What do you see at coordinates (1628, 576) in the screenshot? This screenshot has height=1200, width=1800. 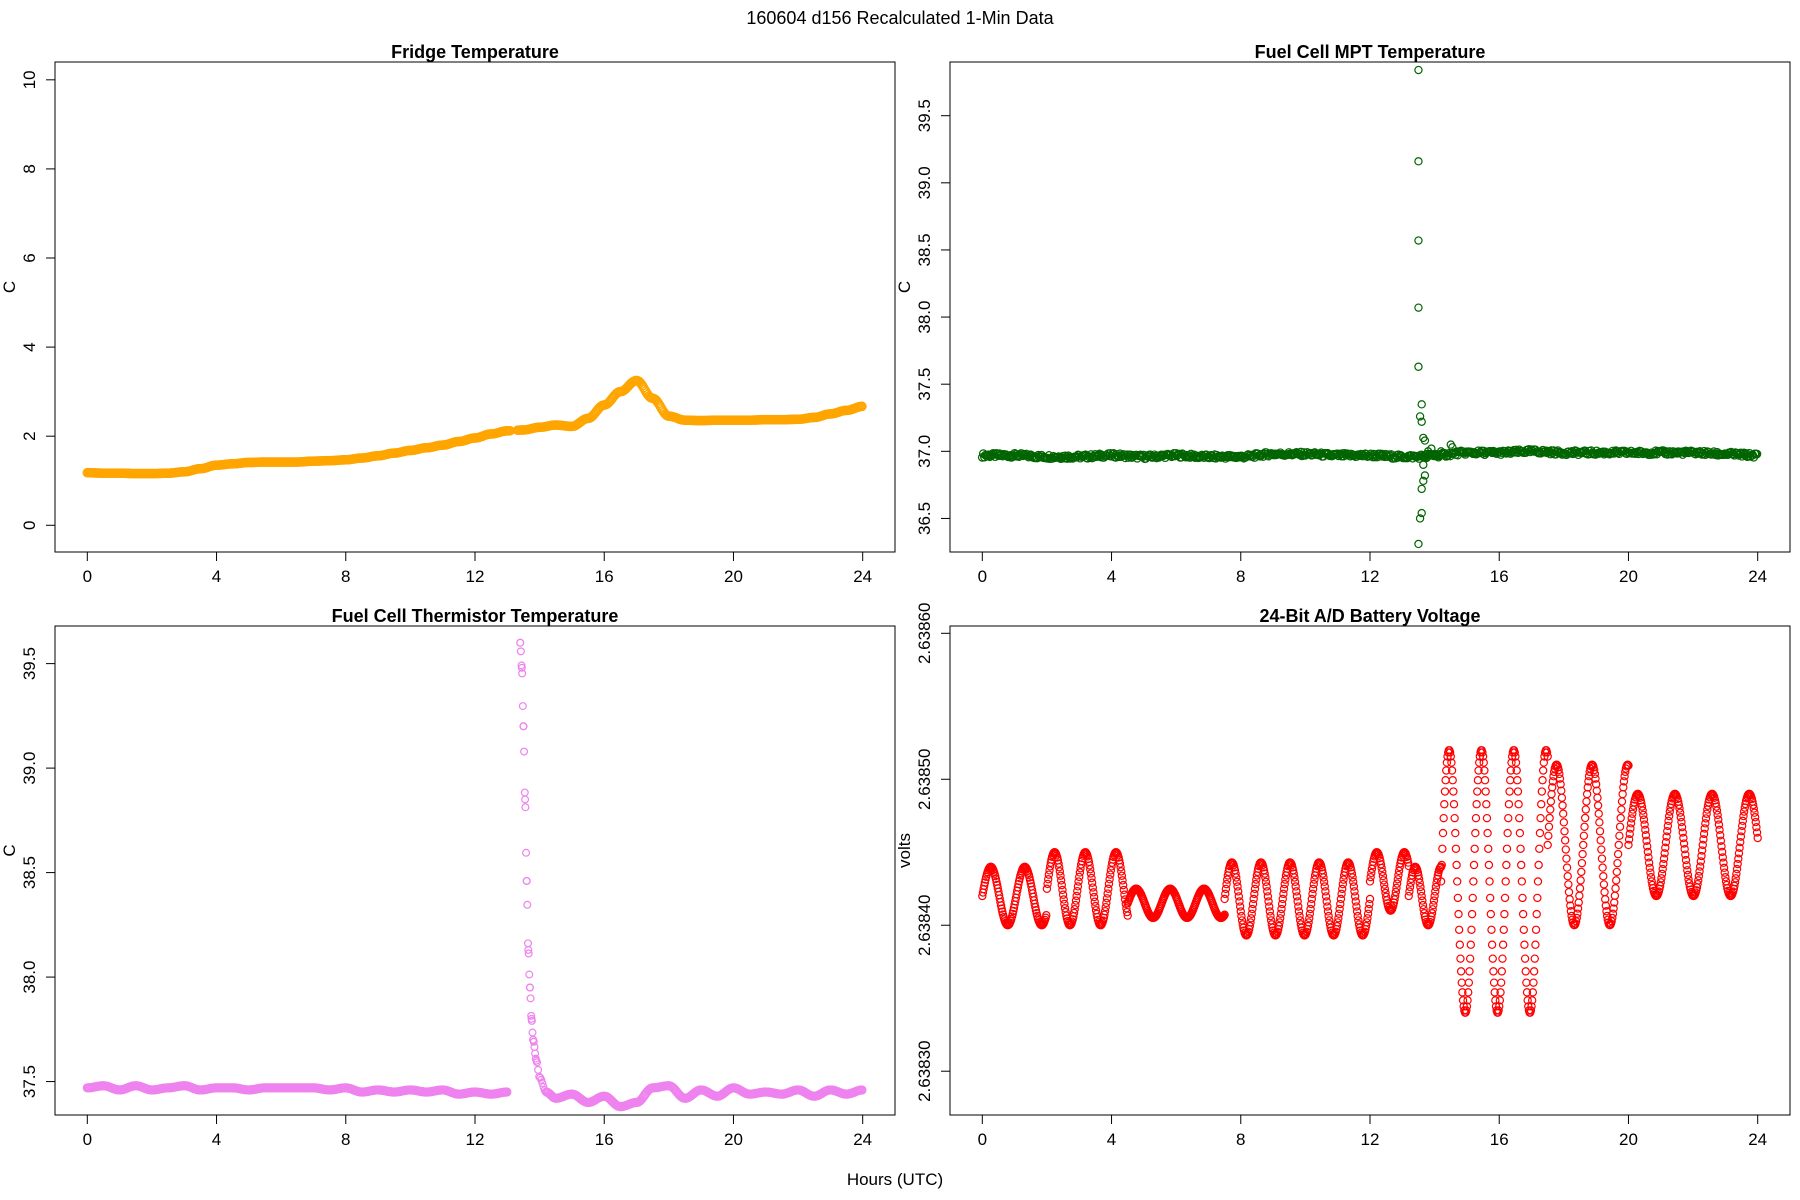 I see `x-tick-label: 20` at bounding box center [1628, 576].